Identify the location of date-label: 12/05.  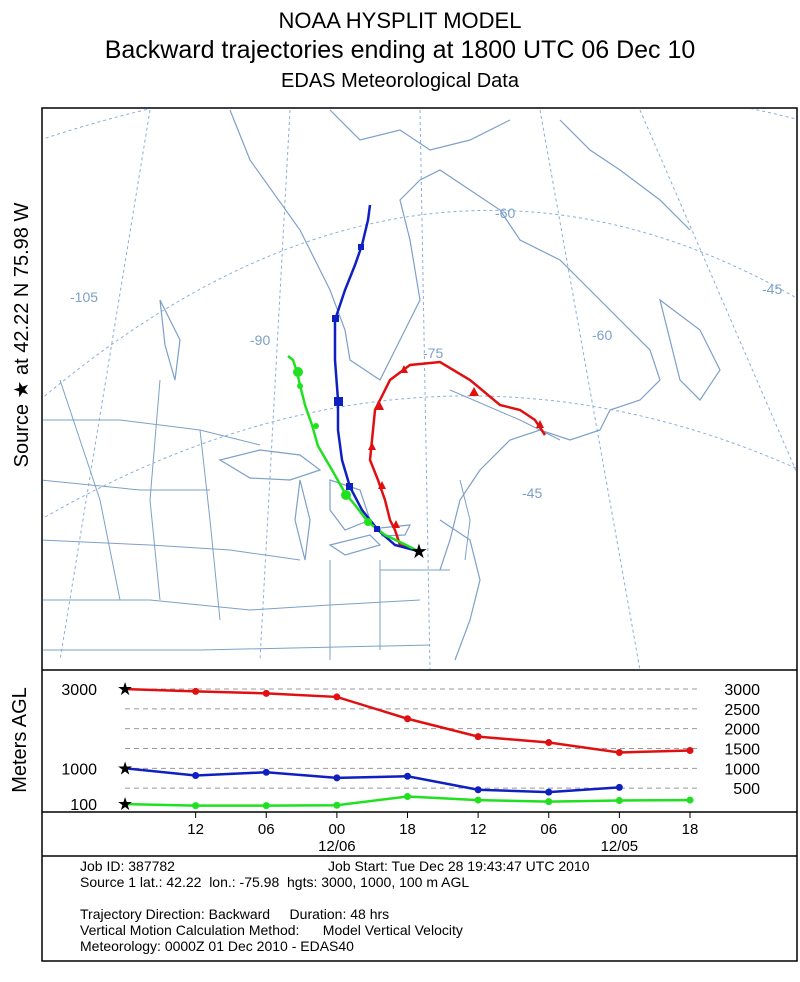
(620, 846).